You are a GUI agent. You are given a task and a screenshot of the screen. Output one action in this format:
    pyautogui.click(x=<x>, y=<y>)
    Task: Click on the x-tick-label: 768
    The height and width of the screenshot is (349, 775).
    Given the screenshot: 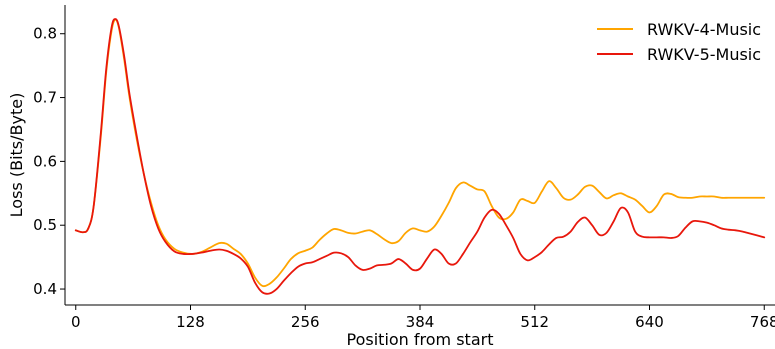 What is the action you would take?
    pyautogui.click(x=762, y=322)
    